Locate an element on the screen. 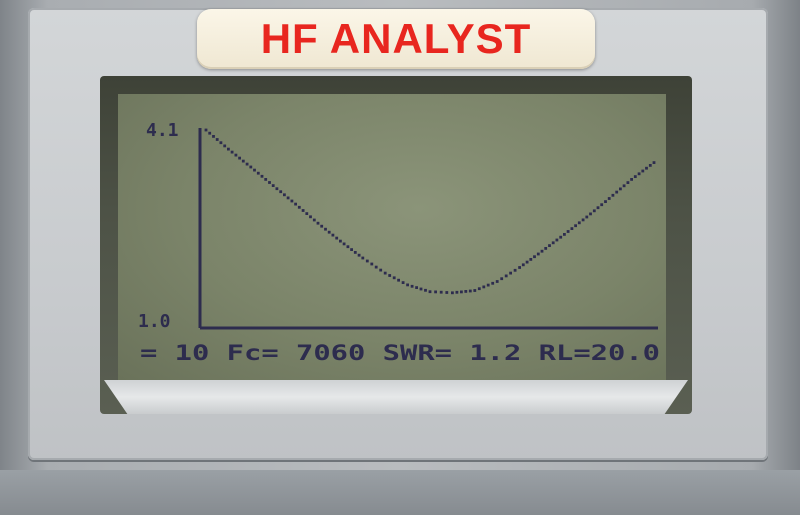  device-bottom-edge is located at coordinates (400, 492).